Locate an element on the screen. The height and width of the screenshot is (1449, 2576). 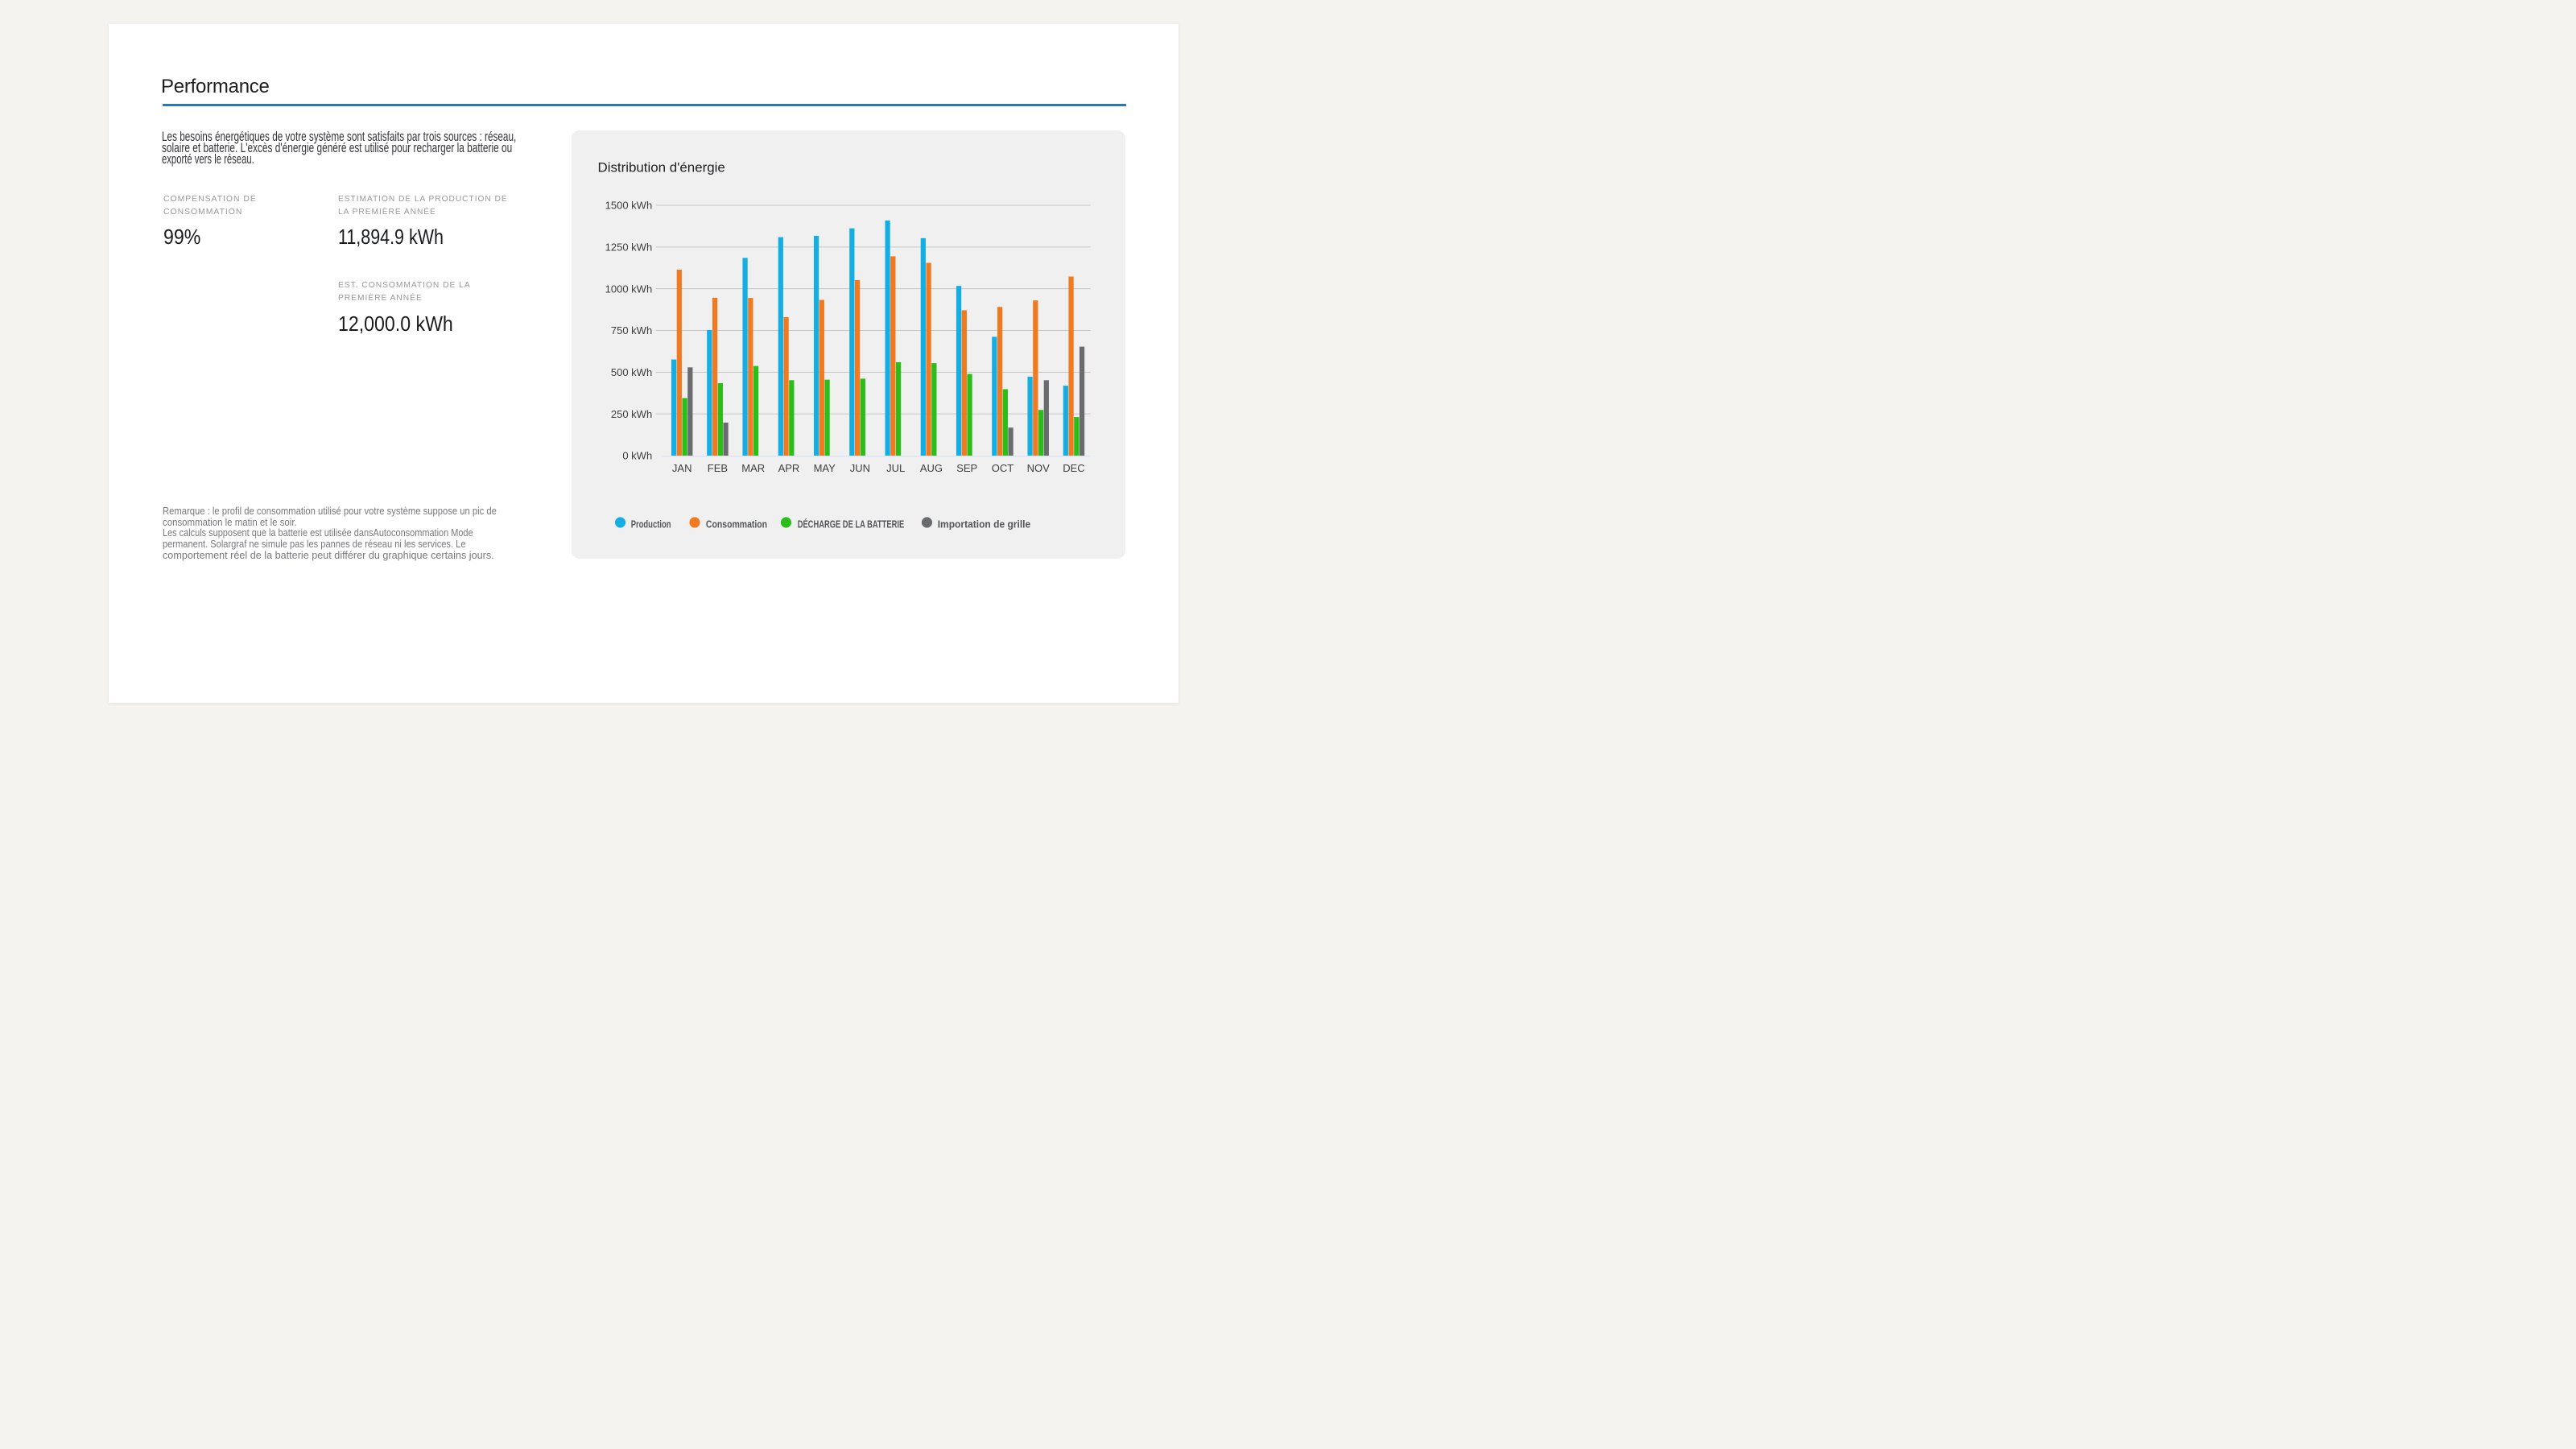
svg-text: 1000 kWh is located at coordinates (629, 289).